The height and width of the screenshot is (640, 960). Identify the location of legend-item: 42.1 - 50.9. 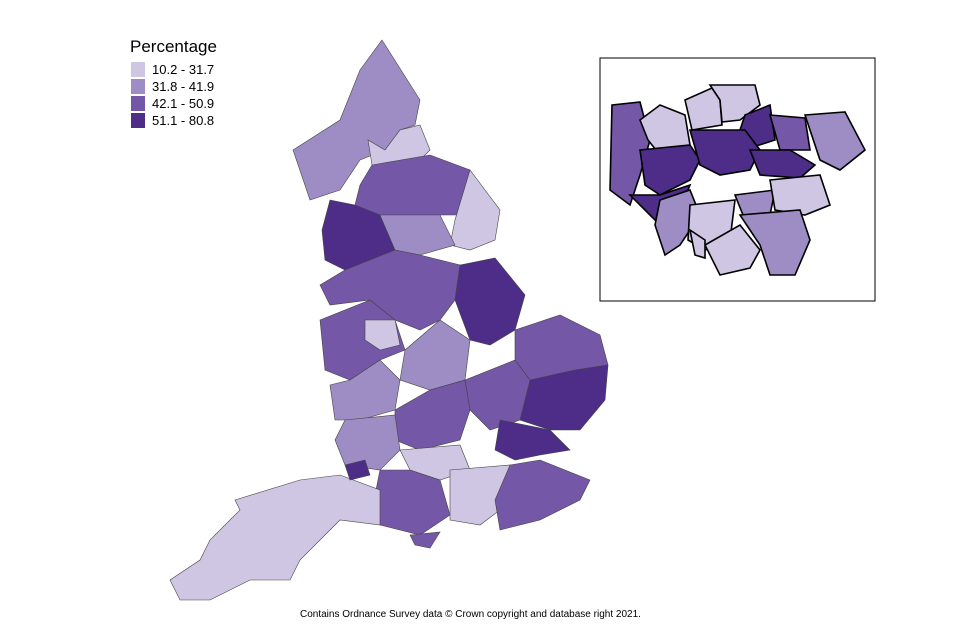
(173, 103).